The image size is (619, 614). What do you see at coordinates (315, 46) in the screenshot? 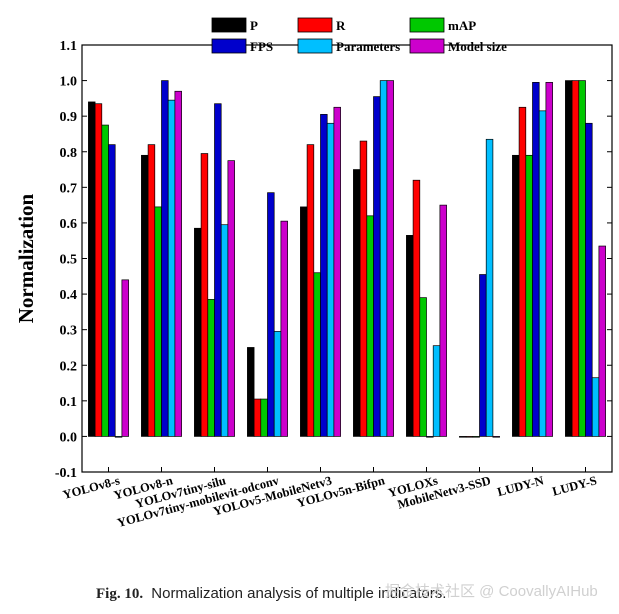
I see `legend-swatch-parameters` at bounding box center [315, 46].